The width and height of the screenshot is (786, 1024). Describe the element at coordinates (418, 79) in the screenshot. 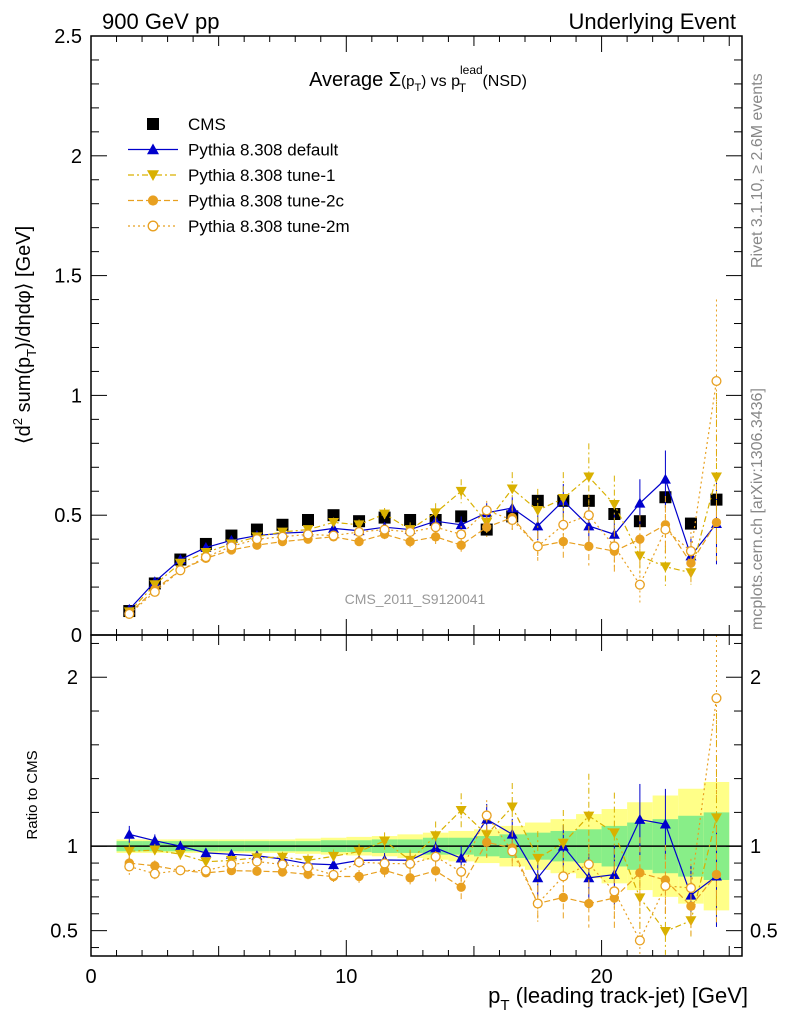

I see `chart-title: Average Σ(pT) vs plead T (NSD)` at that location.